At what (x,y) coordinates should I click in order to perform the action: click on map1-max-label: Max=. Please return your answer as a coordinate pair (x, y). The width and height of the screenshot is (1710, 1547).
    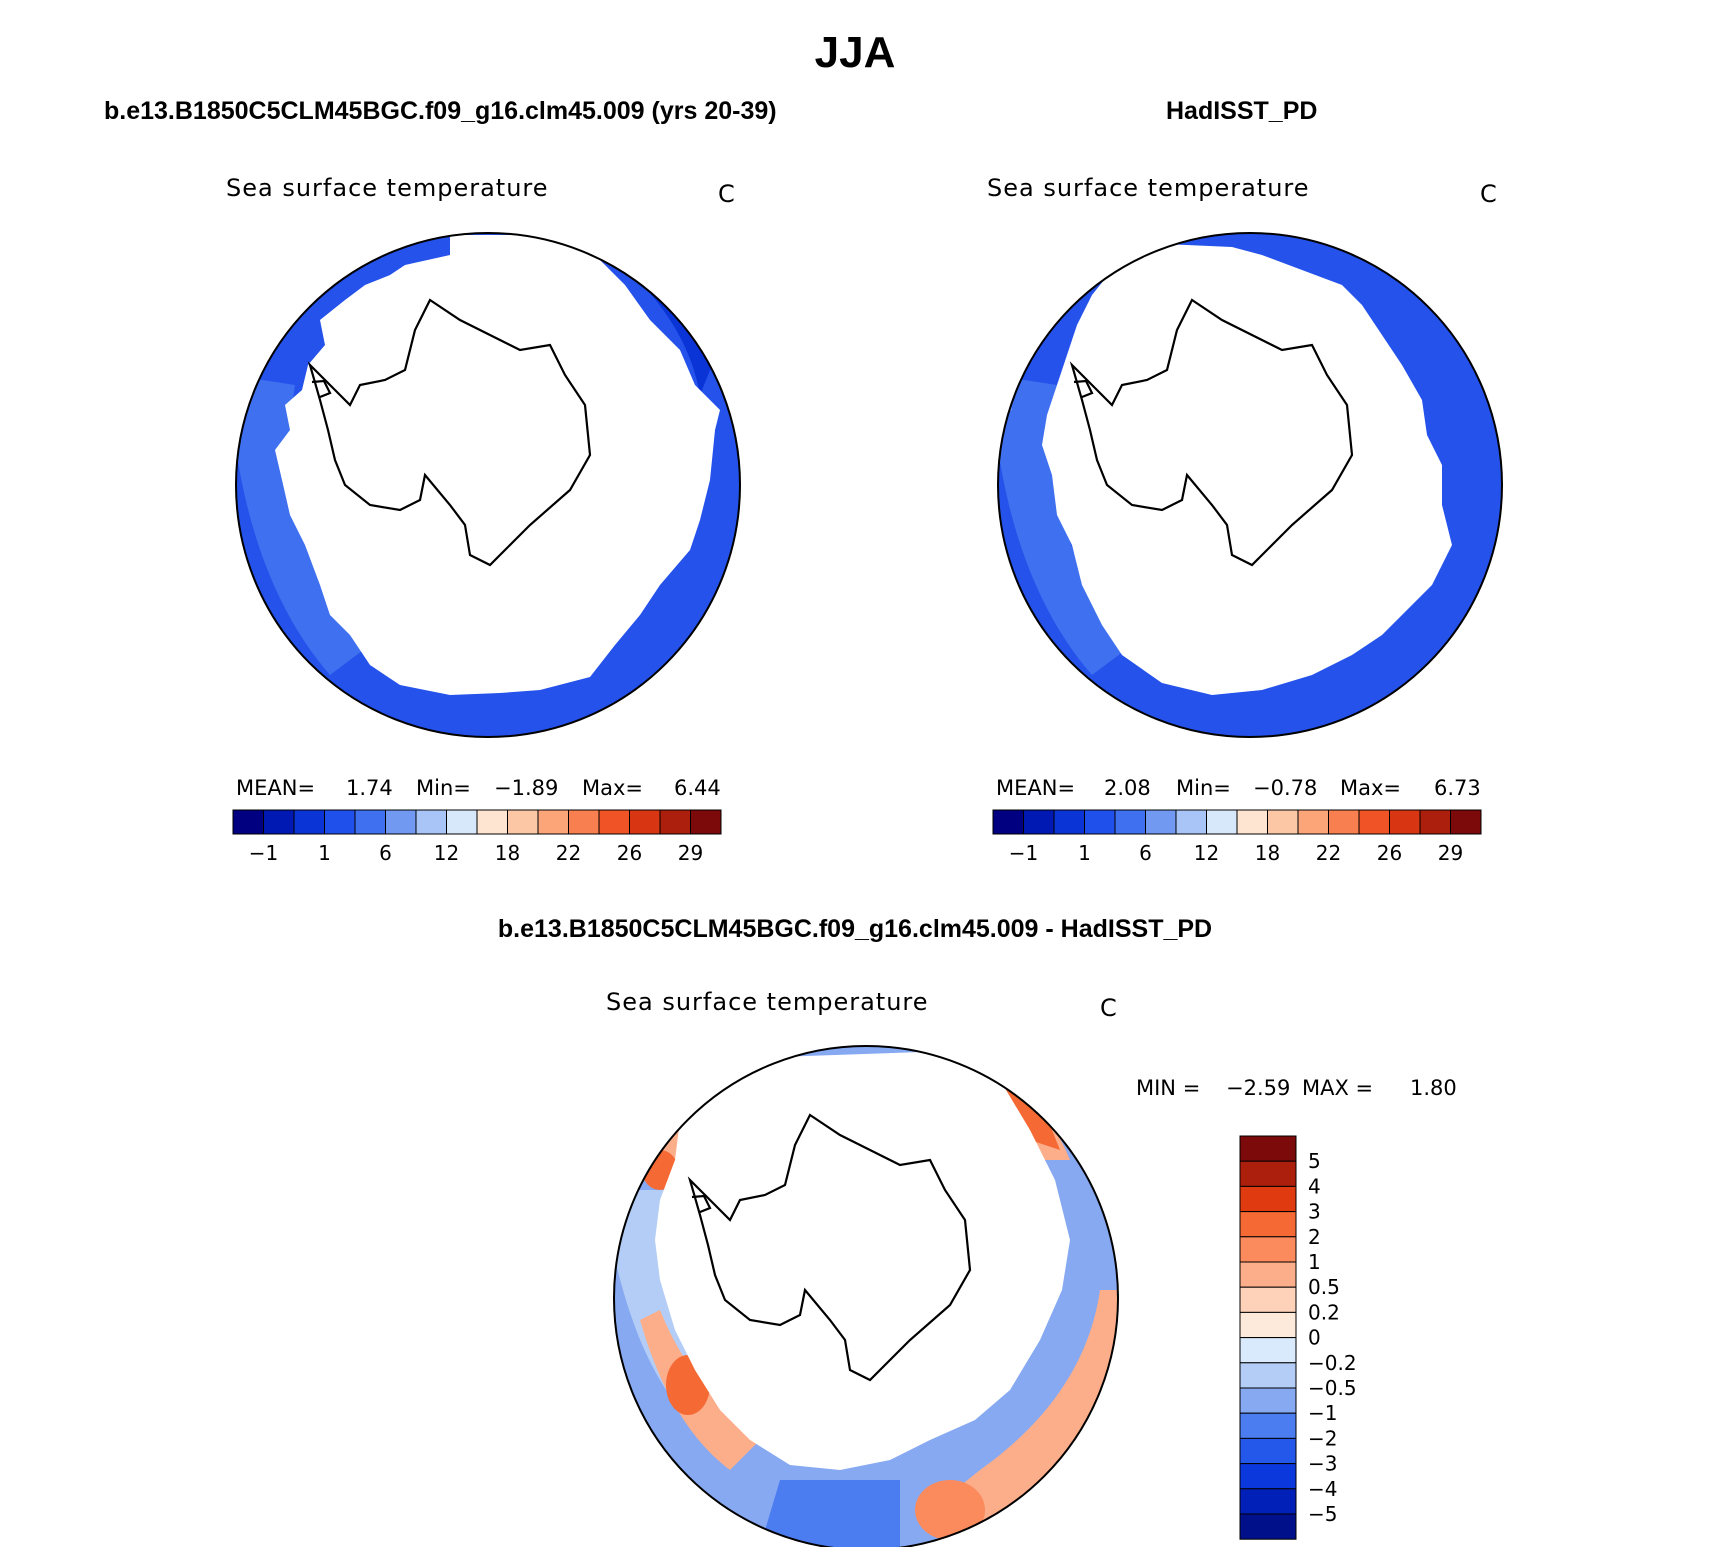
    Looking at the image, I should click on (613, 788).